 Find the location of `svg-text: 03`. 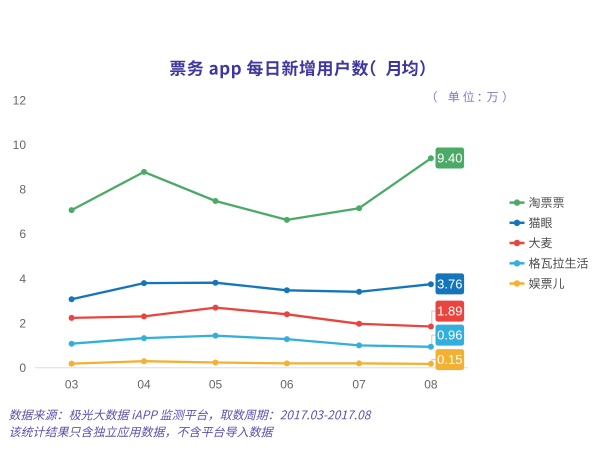

svg-text: 03 is located at coordinates (72, 384).